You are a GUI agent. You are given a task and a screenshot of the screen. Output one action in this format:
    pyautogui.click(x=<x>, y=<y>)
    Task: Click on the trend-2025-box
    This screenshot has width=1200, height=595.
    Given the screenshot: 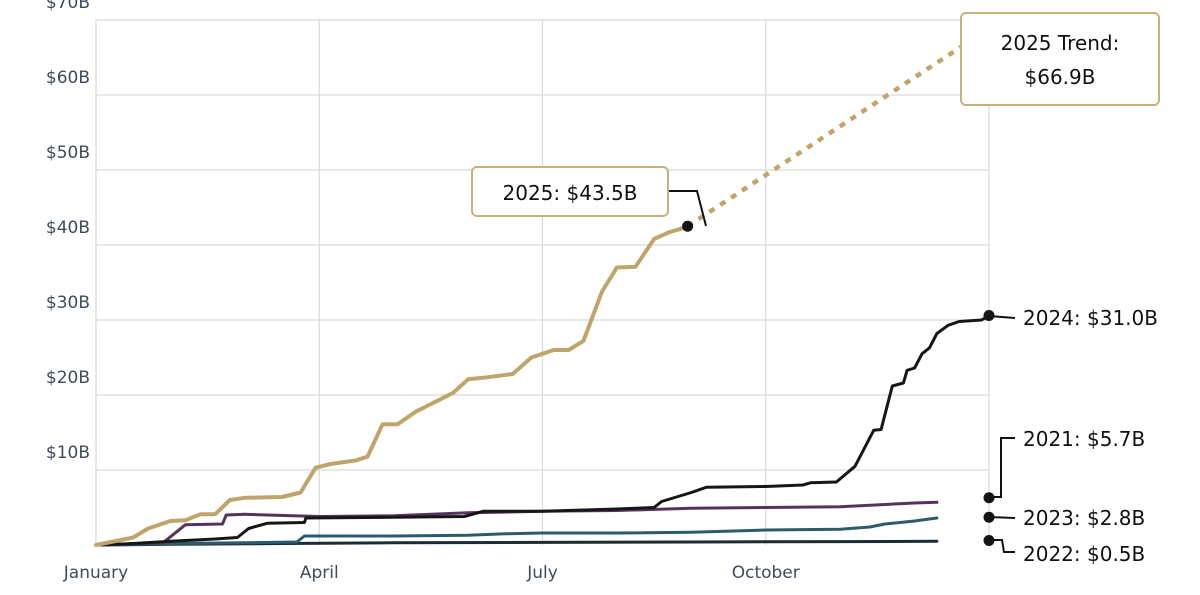 What is the action you would take?
    pyautogui.click(x=1060, y=59)
    